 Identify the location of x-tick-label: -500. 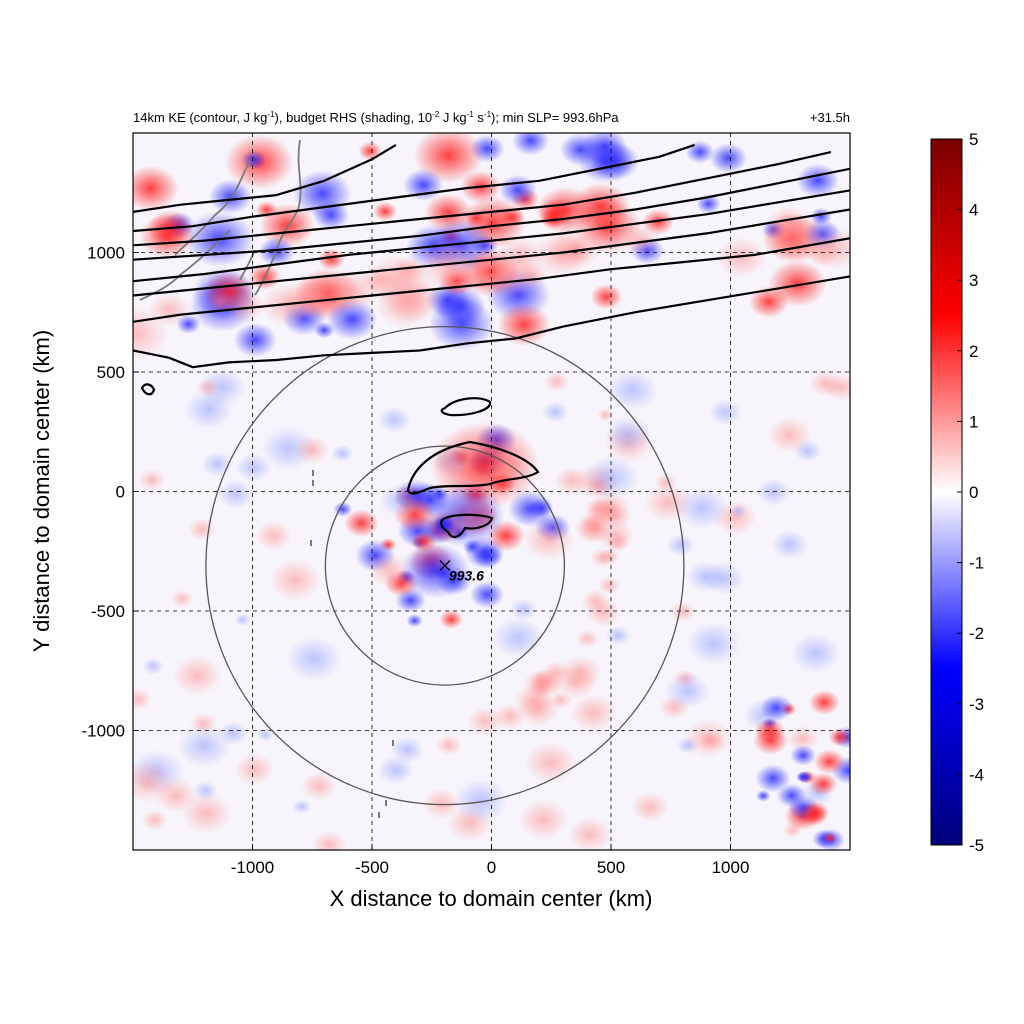
(372, 867).